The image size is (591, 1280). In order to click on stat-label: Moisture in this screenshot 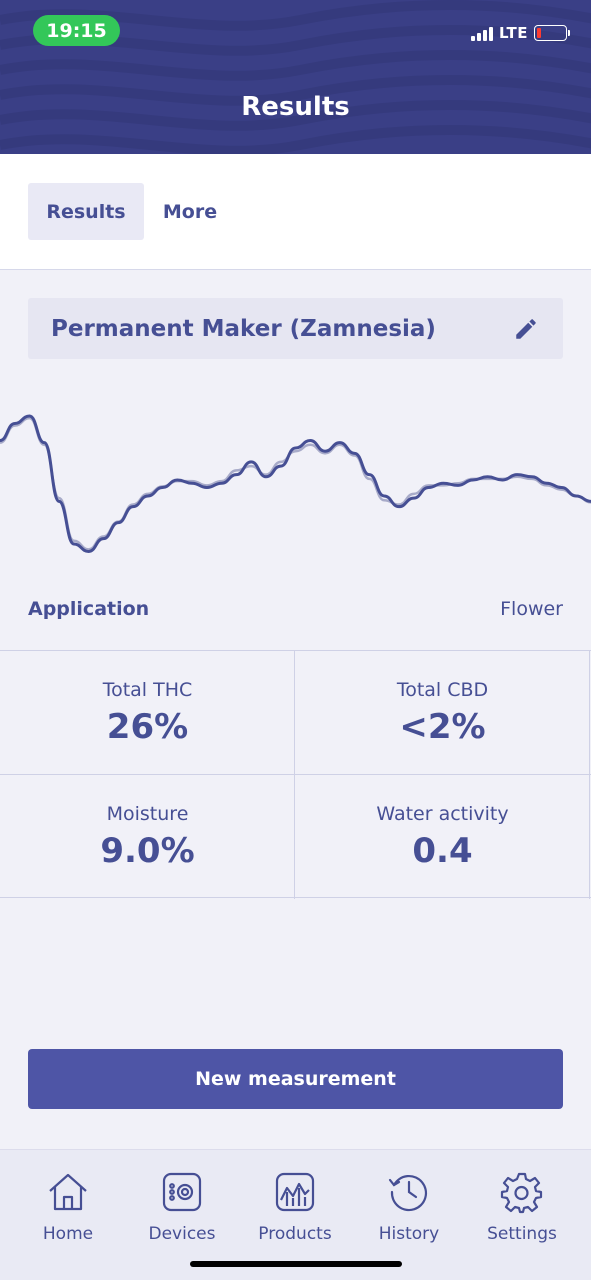, I will do `click(147, 813)`.